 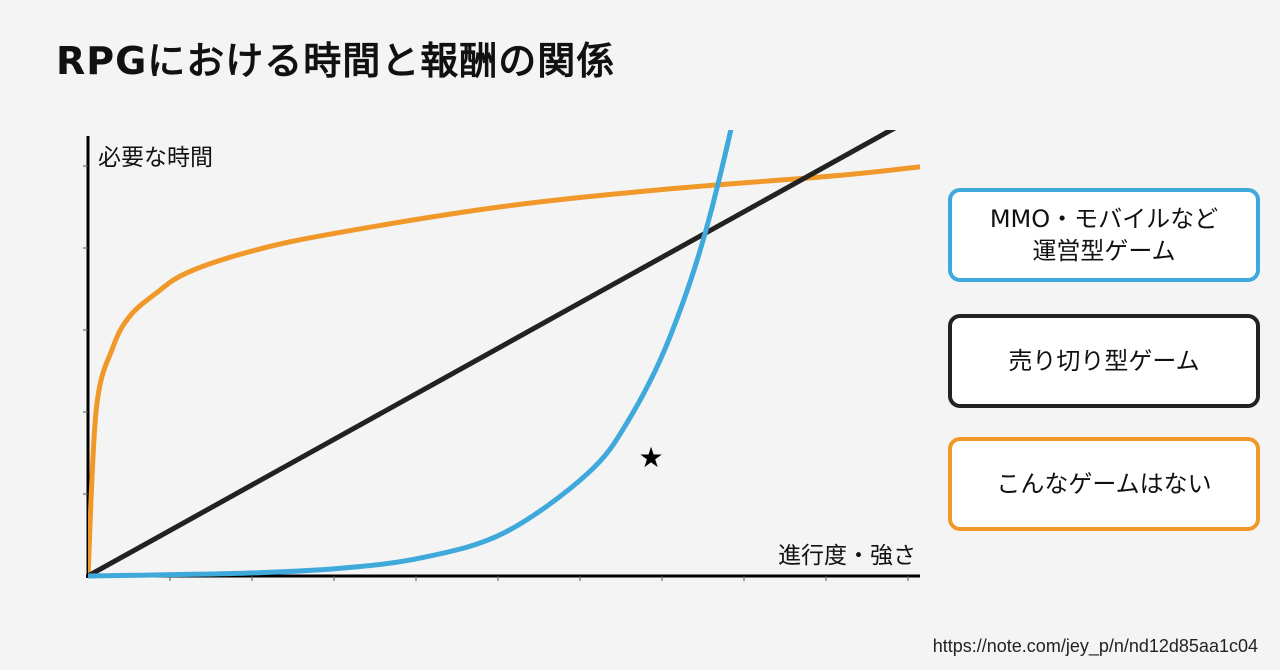 I want to click on legend-item-blue: MMO・モバイルなど 運営型ゲーム, so click(x=1104, y=235).